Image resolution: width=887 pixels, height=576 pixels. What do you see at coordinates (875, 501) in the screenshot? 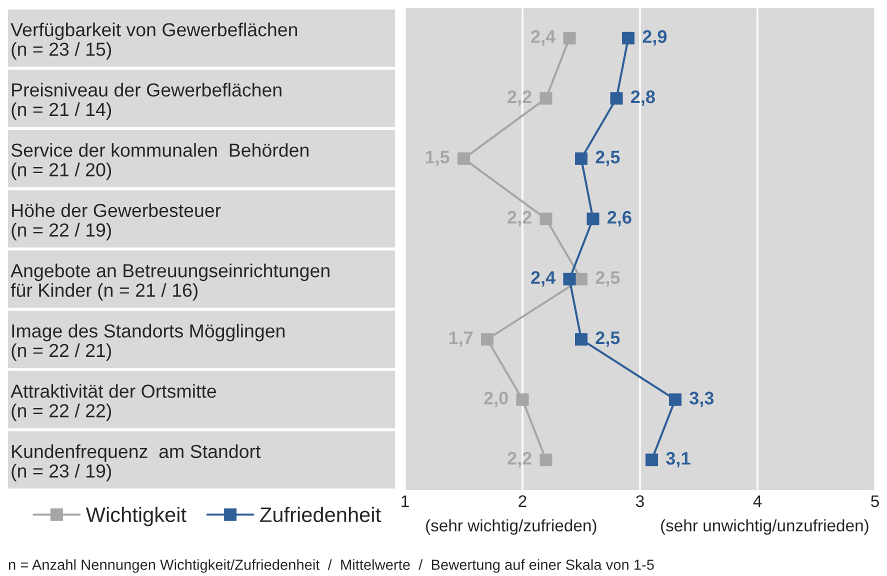
I see `x-tick-label: 5` at bounding box center [875, 501].